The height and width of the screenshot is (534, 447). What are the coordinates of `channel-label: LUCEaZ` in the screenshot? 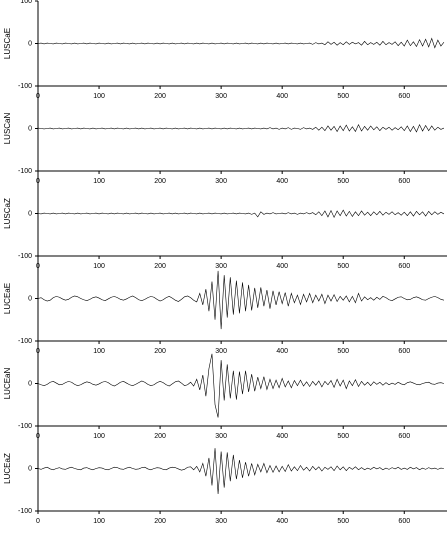 It's located at (7, 468).